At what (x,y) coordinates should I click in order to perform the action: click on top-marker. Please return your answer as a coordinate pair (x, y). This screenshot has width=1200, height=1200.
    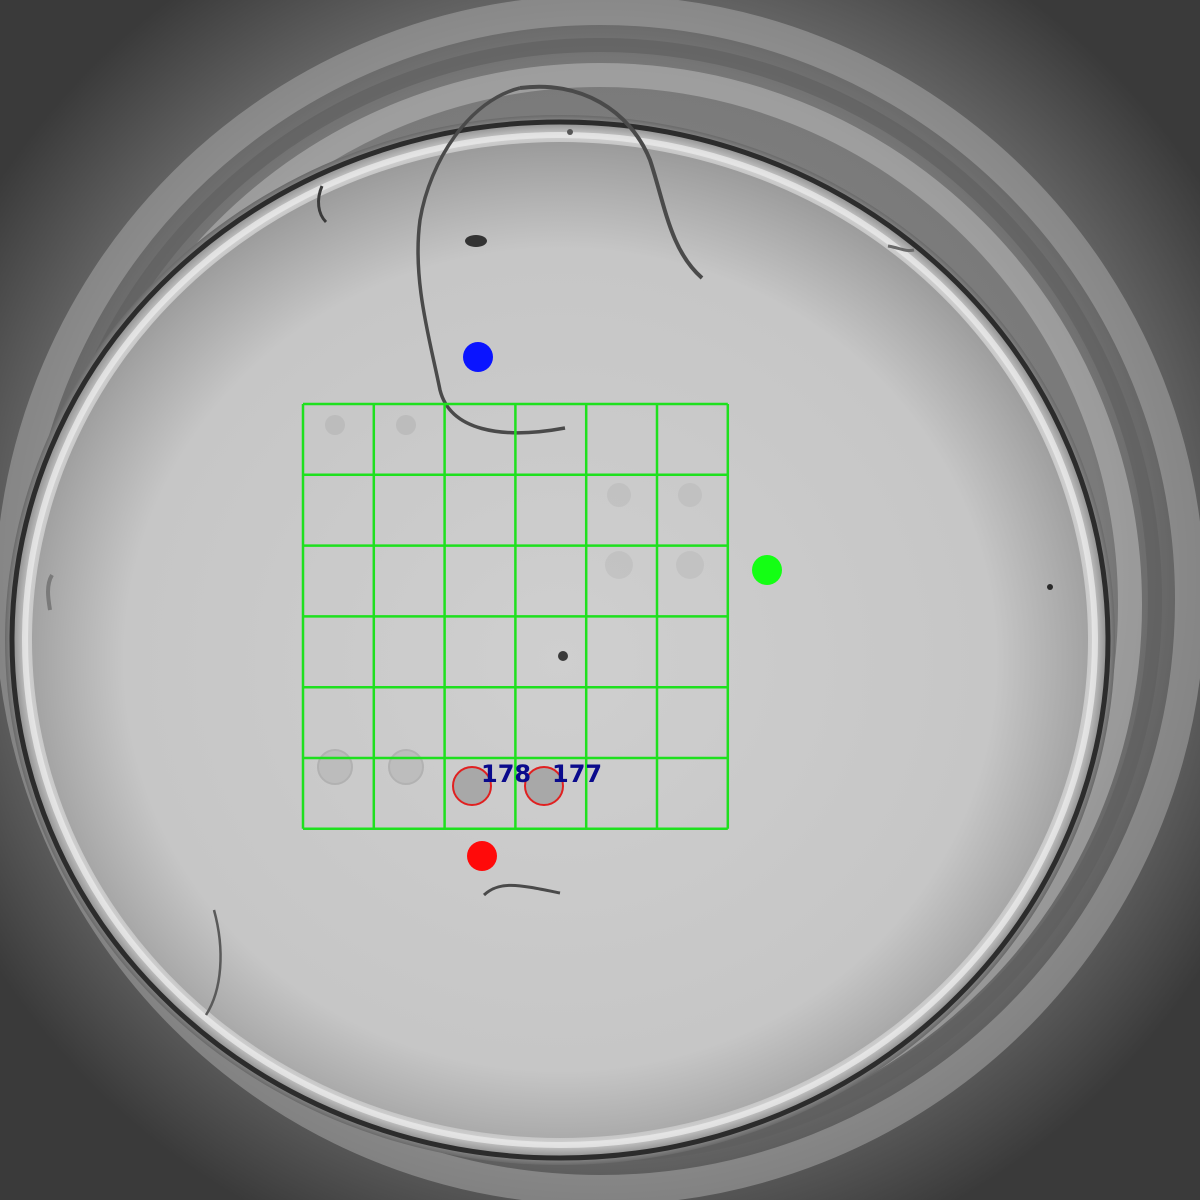
    Looking at the image, I should click on (478, 357).